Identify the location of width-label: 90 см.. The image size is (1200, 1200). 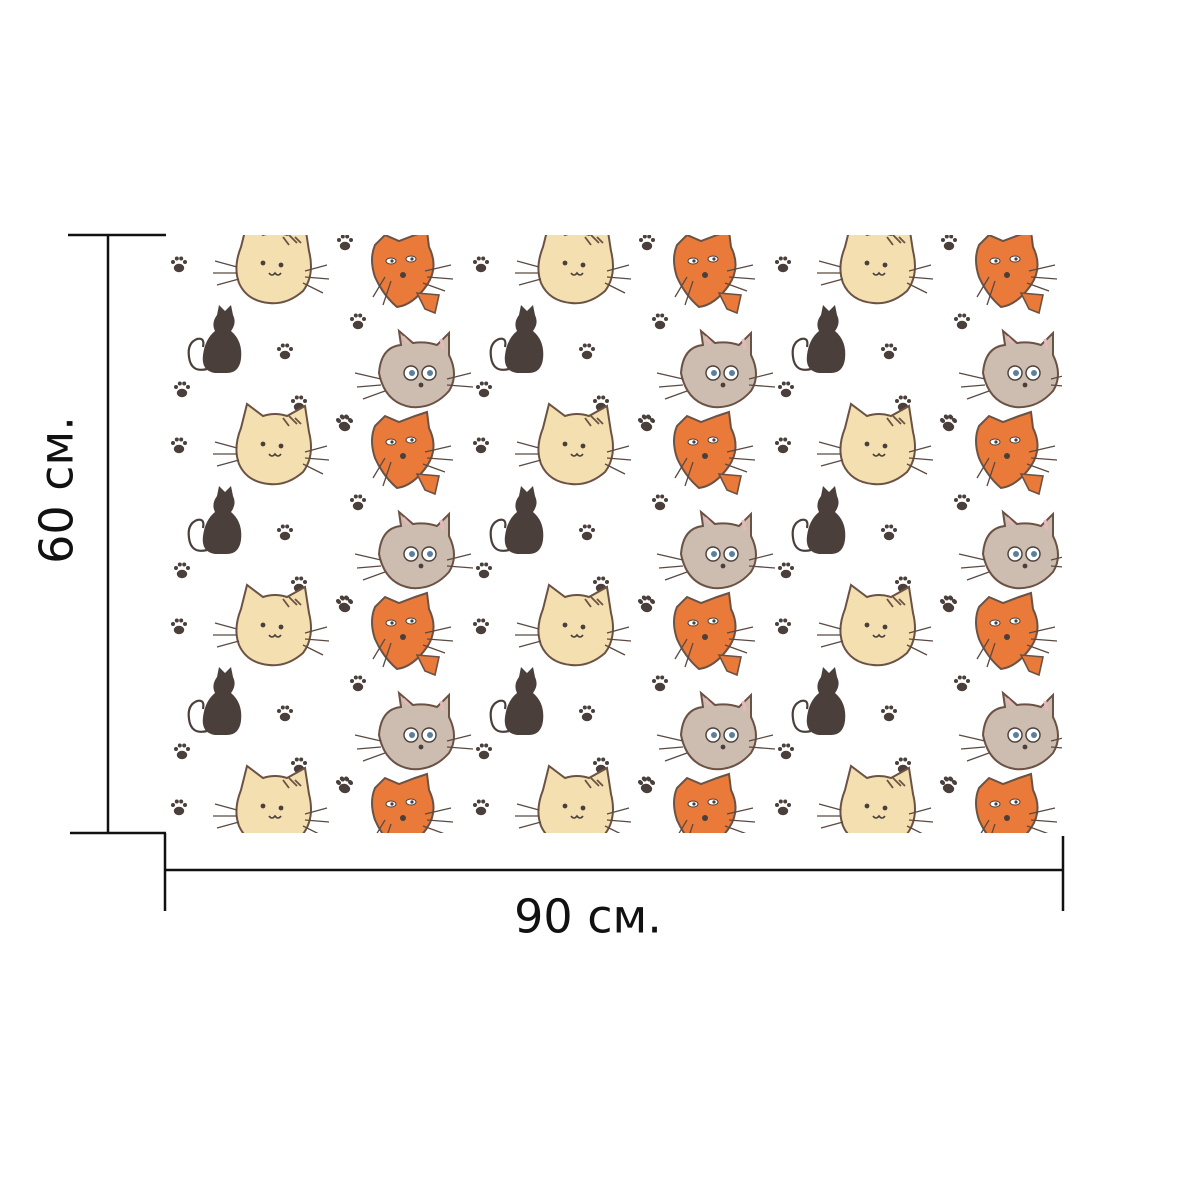
(588, 917).